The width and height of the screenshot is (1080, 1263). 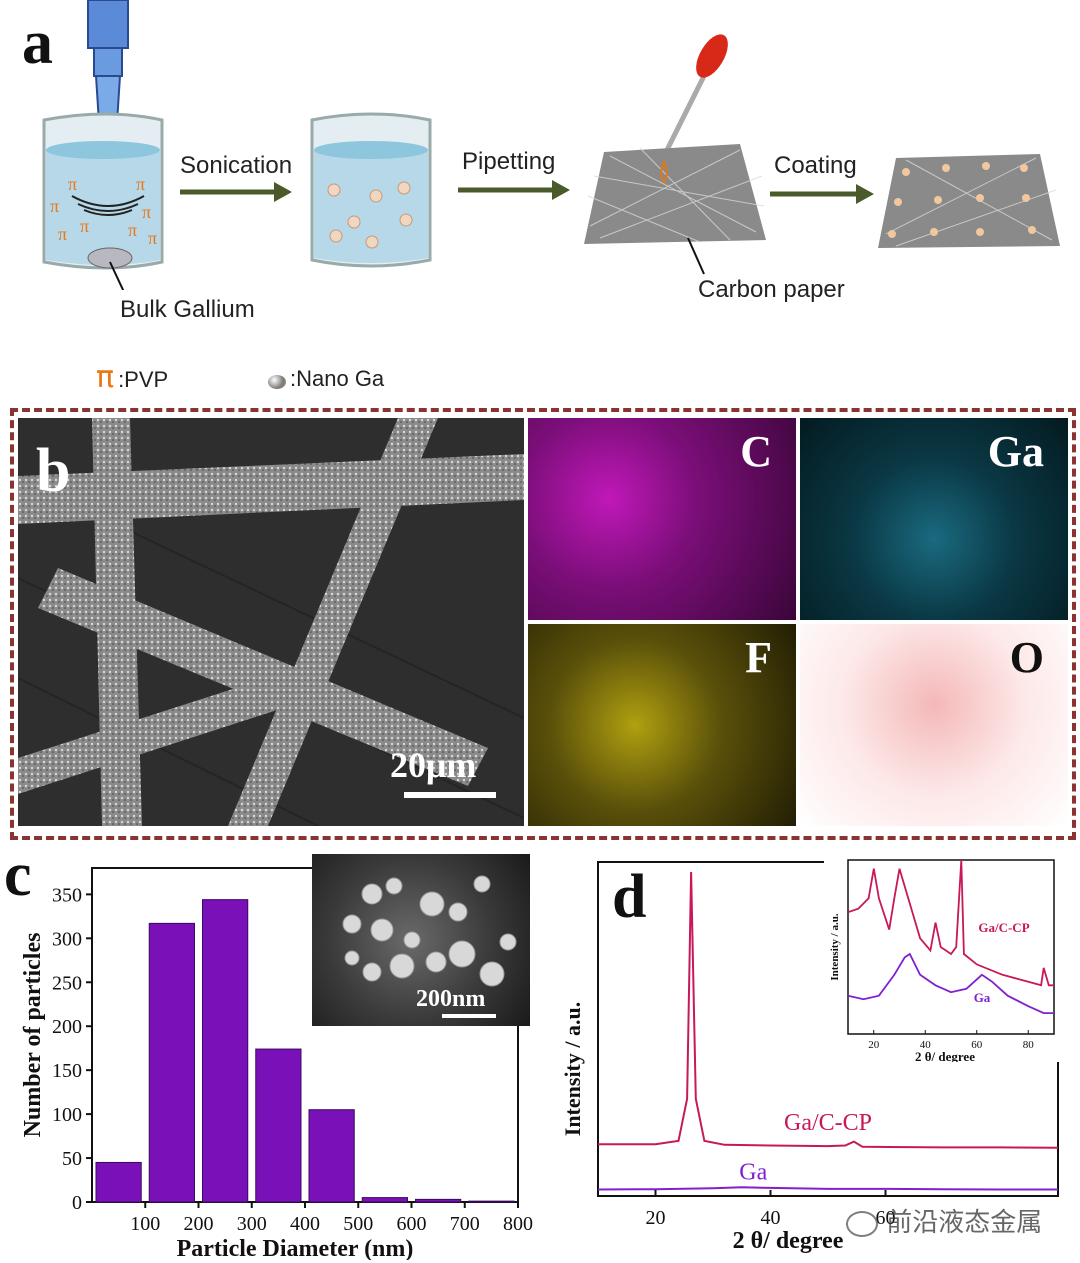 What do you see at coordinates (509, 161) in the screenshot?
I see `pipetting-label: Pipetting` at bounding box center [509, 161].